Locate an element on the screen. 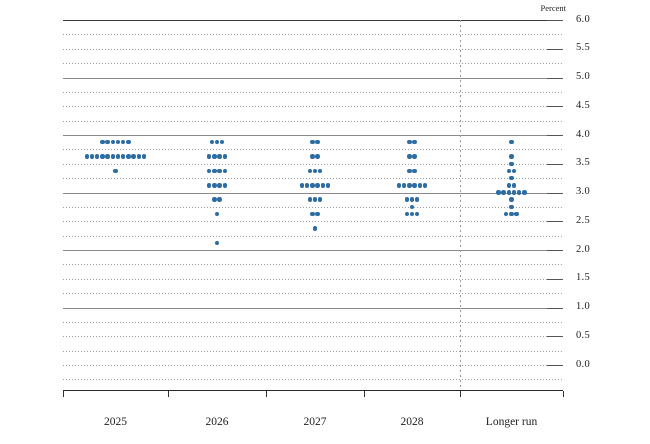  longer-run-separator is located at coordinates (460, 205).